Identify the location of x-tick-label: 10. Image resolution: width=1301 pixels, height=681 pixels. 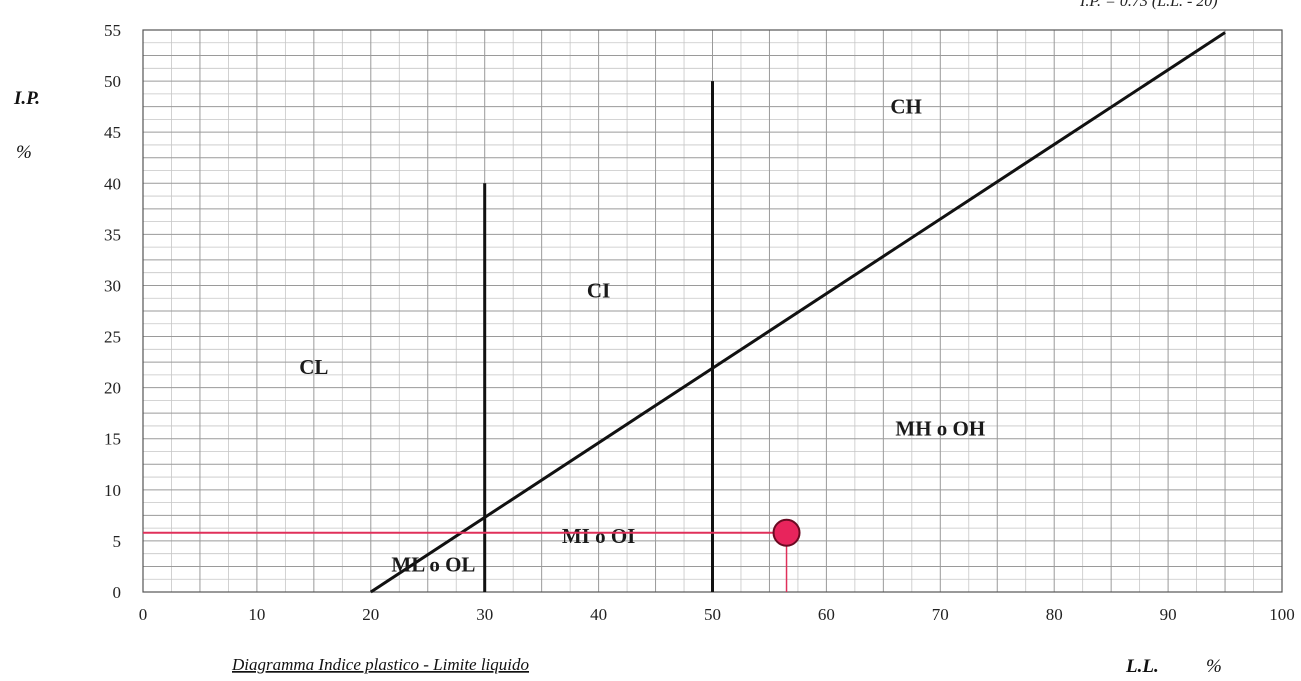
(256, 614).